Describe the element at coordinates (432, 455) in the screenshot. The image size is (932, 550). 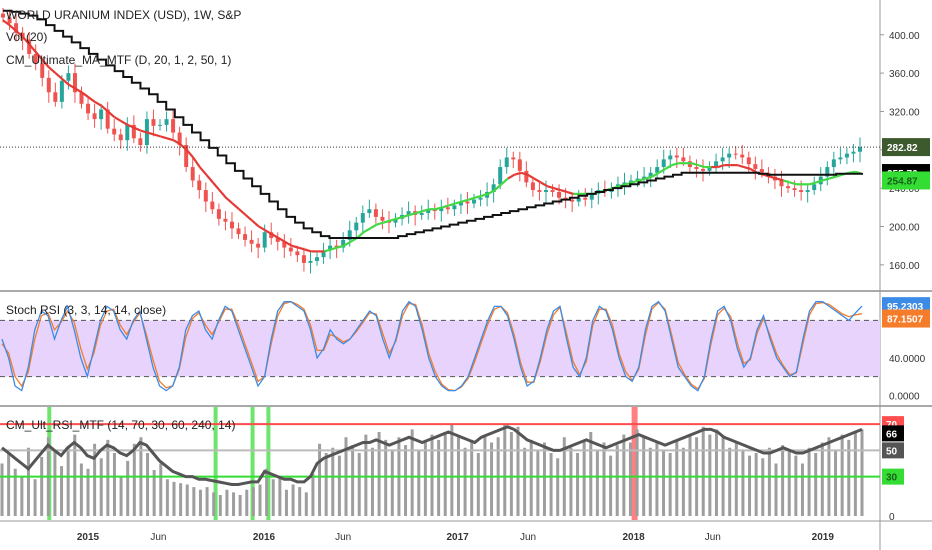
I see `rsi-line` at that location.